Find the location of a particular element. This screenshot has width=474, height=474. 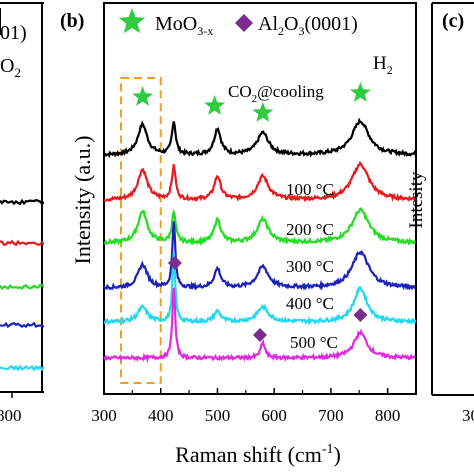

x-tick-label: 300 is located at coordinates (104, 415).